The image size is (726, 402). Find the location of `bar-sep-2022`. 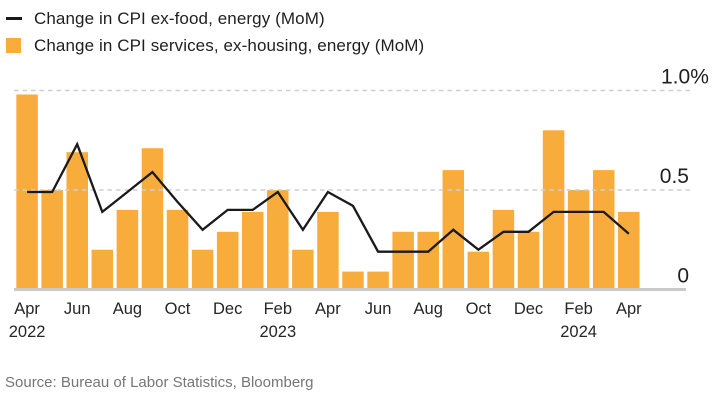

bar-sep-2022 is located at coordinates (152, 218).